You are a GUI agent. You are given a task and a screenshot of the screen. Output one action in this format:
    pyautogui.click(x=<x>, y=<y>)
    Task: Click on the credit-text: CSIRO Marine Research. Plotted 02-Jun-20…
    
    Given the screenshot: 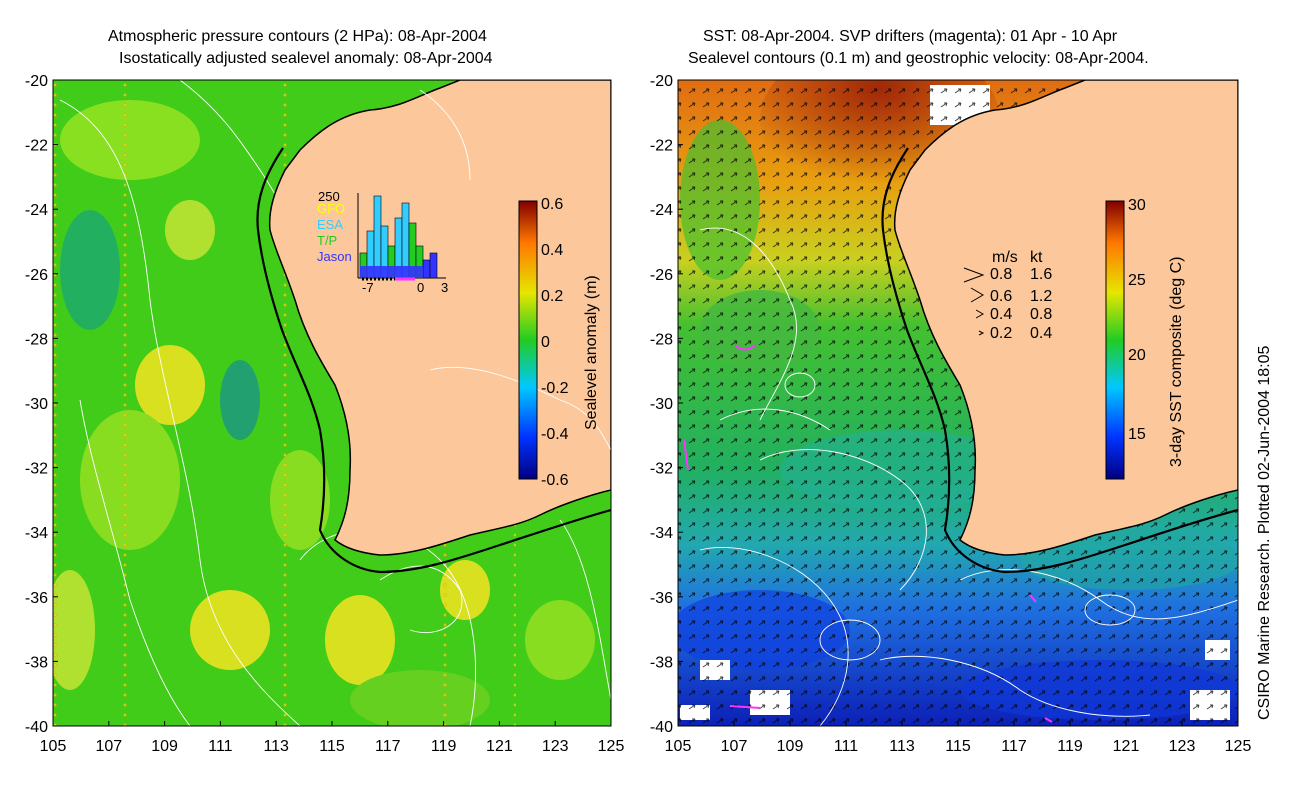 What is the action you would take?
    pyautogui.click(x=1264, y=532)
    